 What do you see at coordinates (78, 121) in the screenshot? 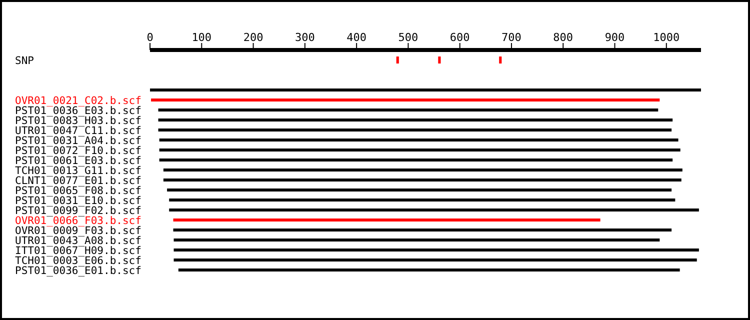
I see `y-tick-label: PST01_0083_H03.b.scf` at bounding box center [78, 121].